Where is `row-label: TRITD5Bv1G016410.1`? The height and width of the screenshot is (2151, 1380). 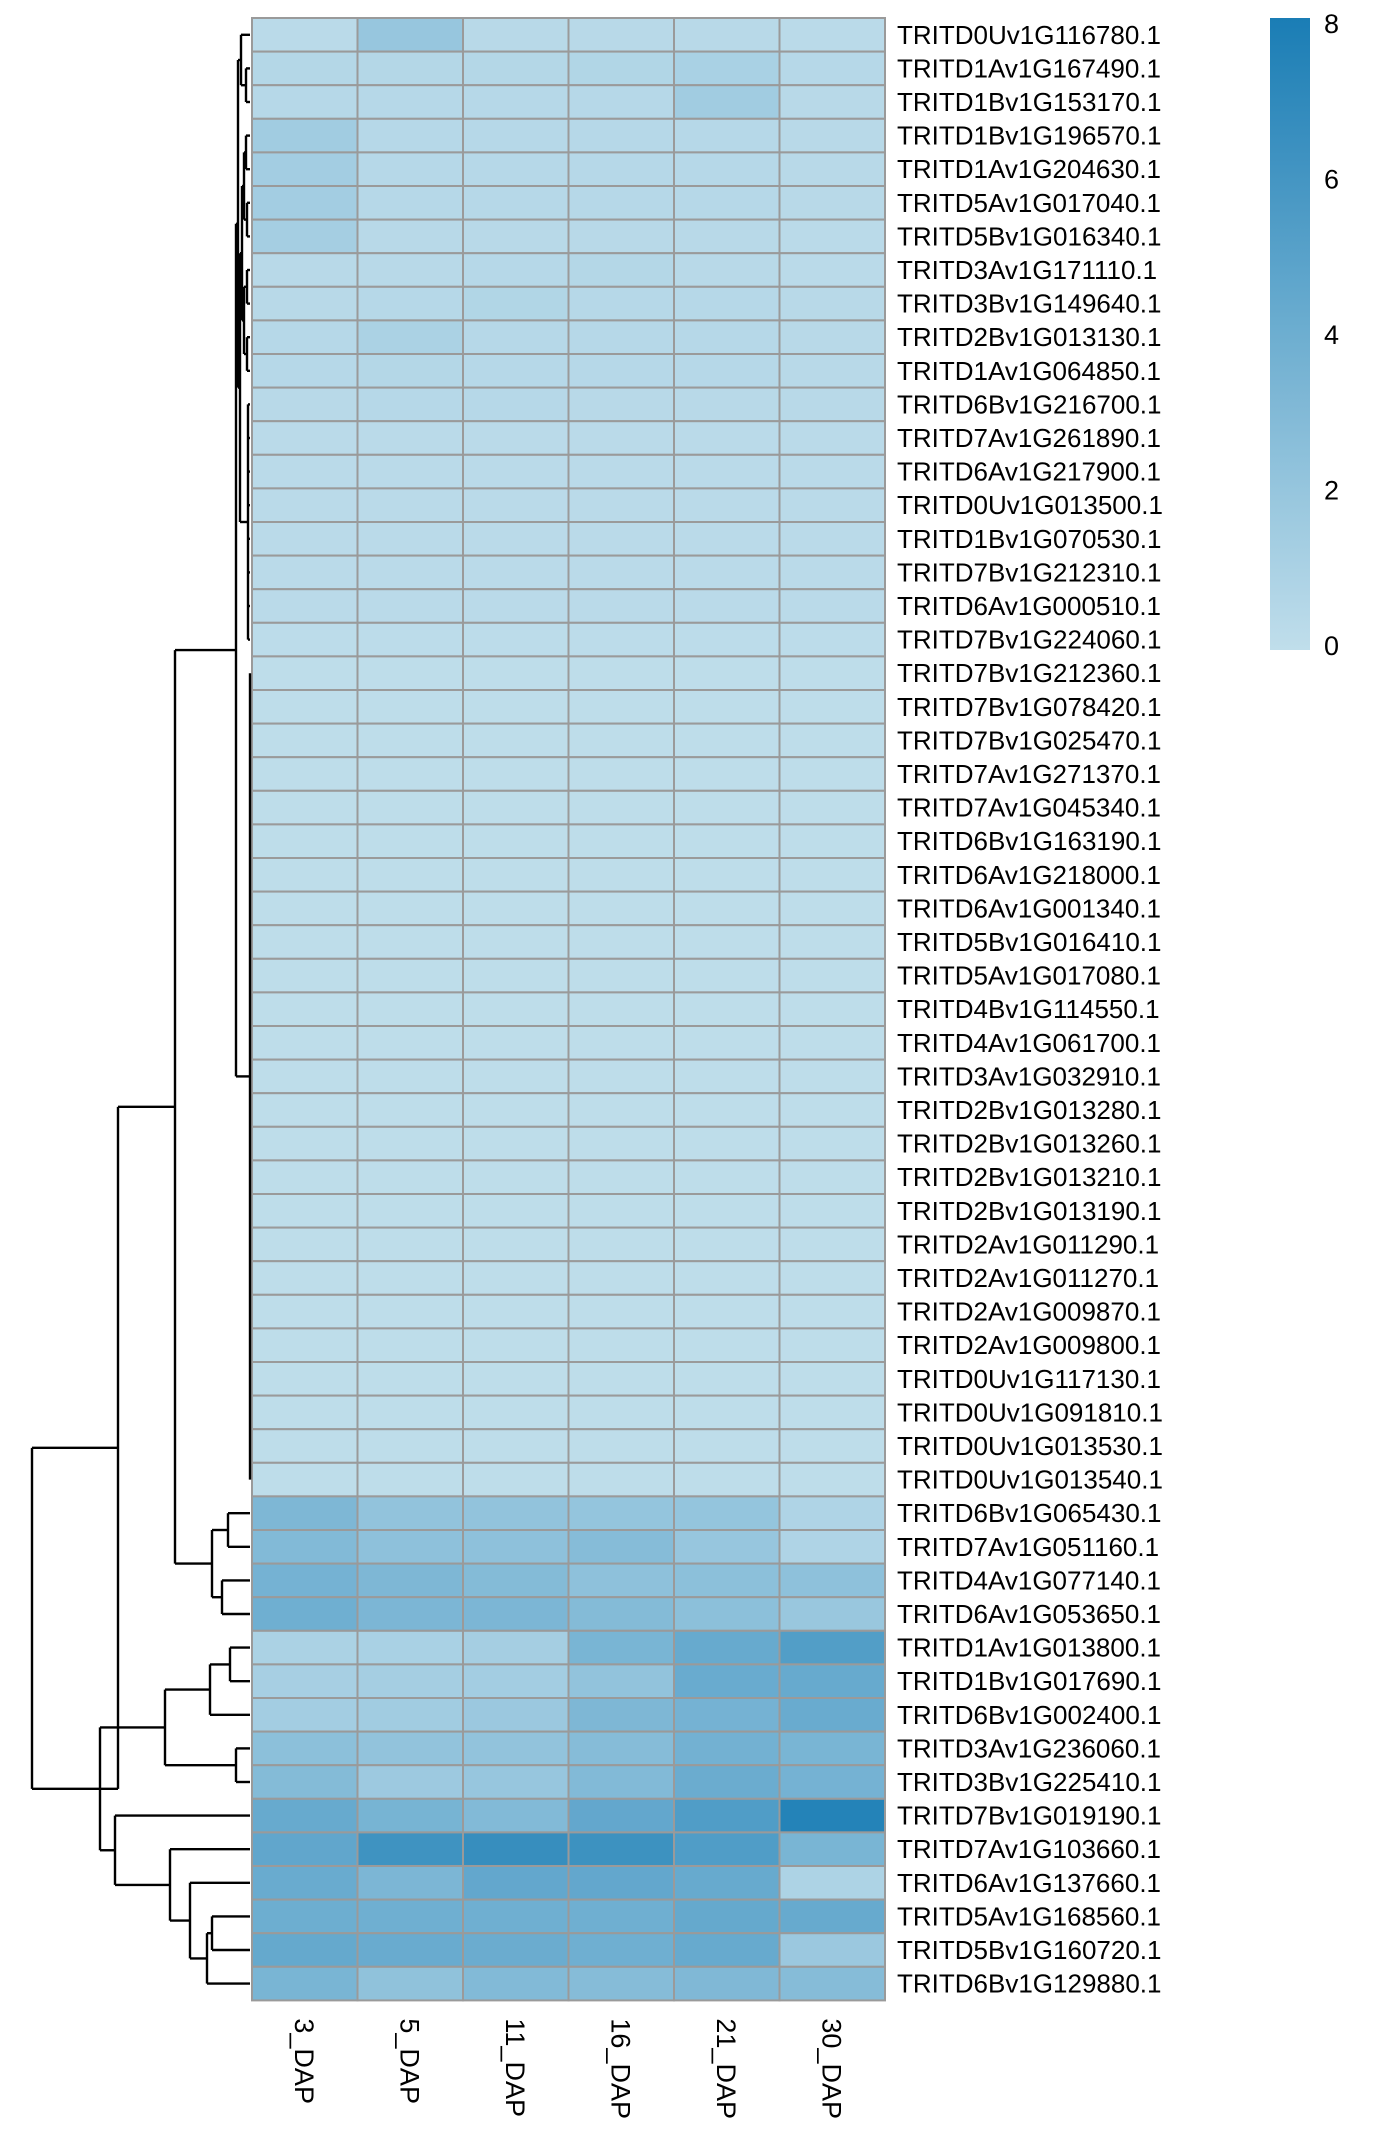
row-label: TRITD5Bv1G016410.1 is located at coordinates (1029, 942).